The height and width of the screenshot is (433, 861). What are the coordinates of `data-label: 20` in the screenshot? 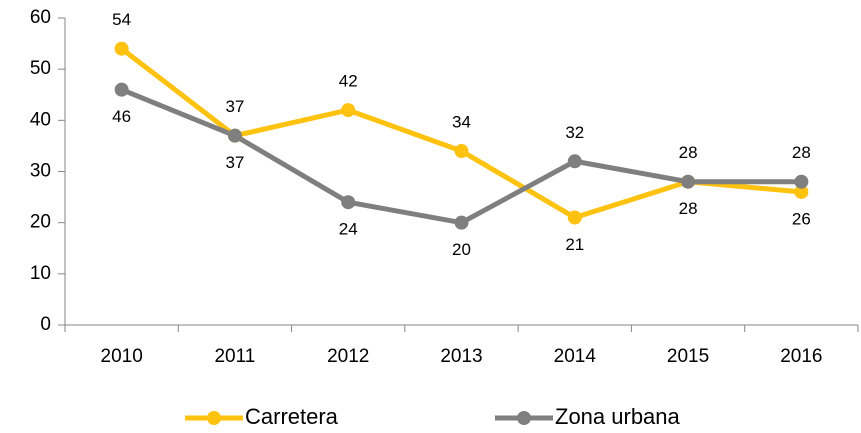 It's located at (461, 249).